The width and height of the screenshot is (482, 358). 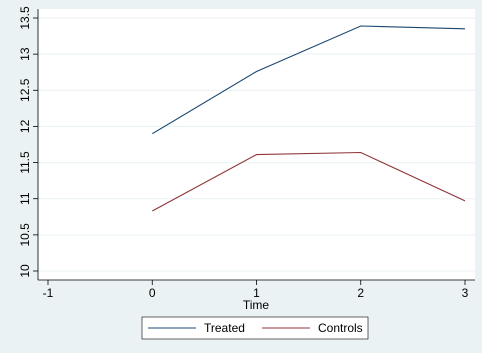 I want to click on legend: Treated Controls, so click(x=255, y=328).